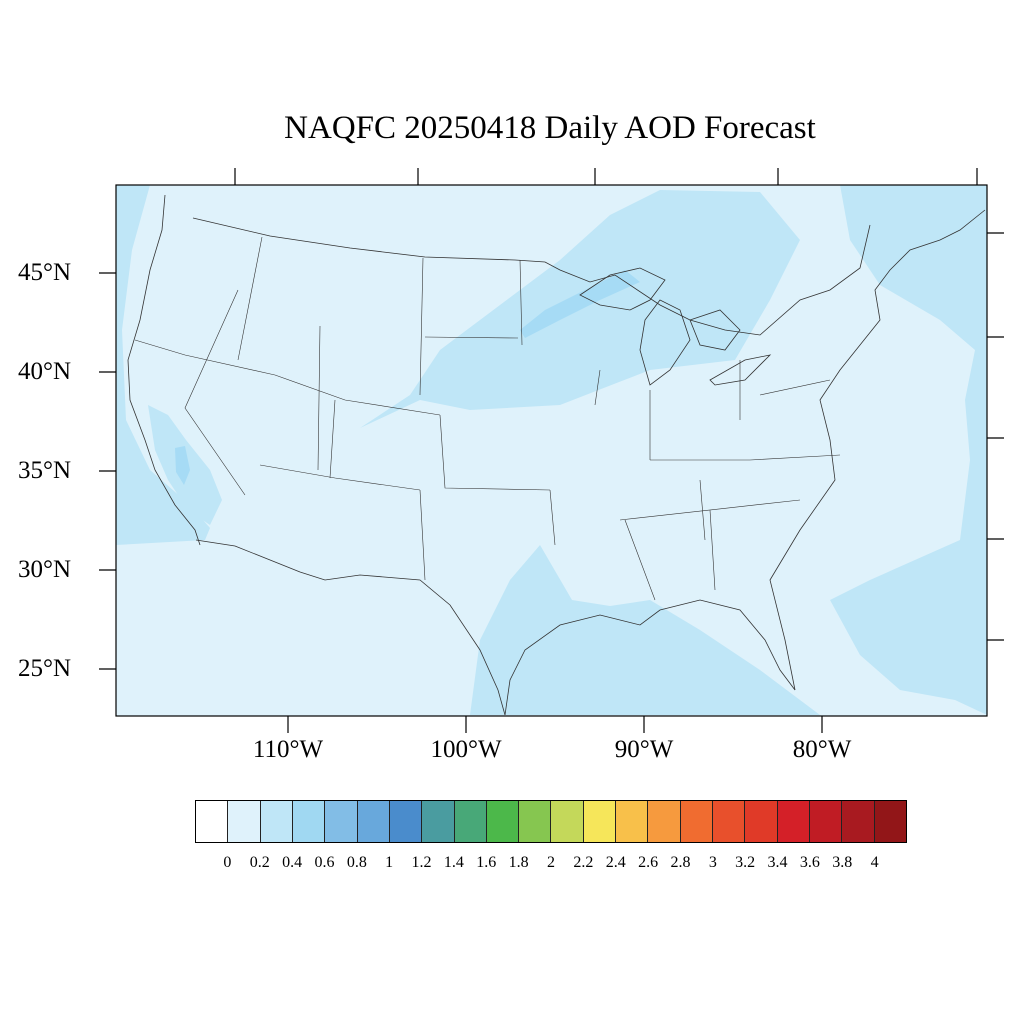  I want to click on mexico-border, so click(350, 627).